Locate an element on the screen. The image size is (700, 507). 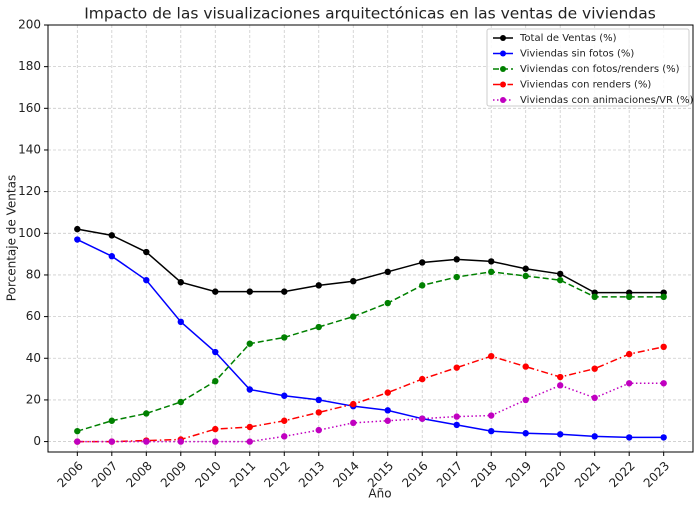
x-tick-label: 2018 is located at coordinates (483, 474).